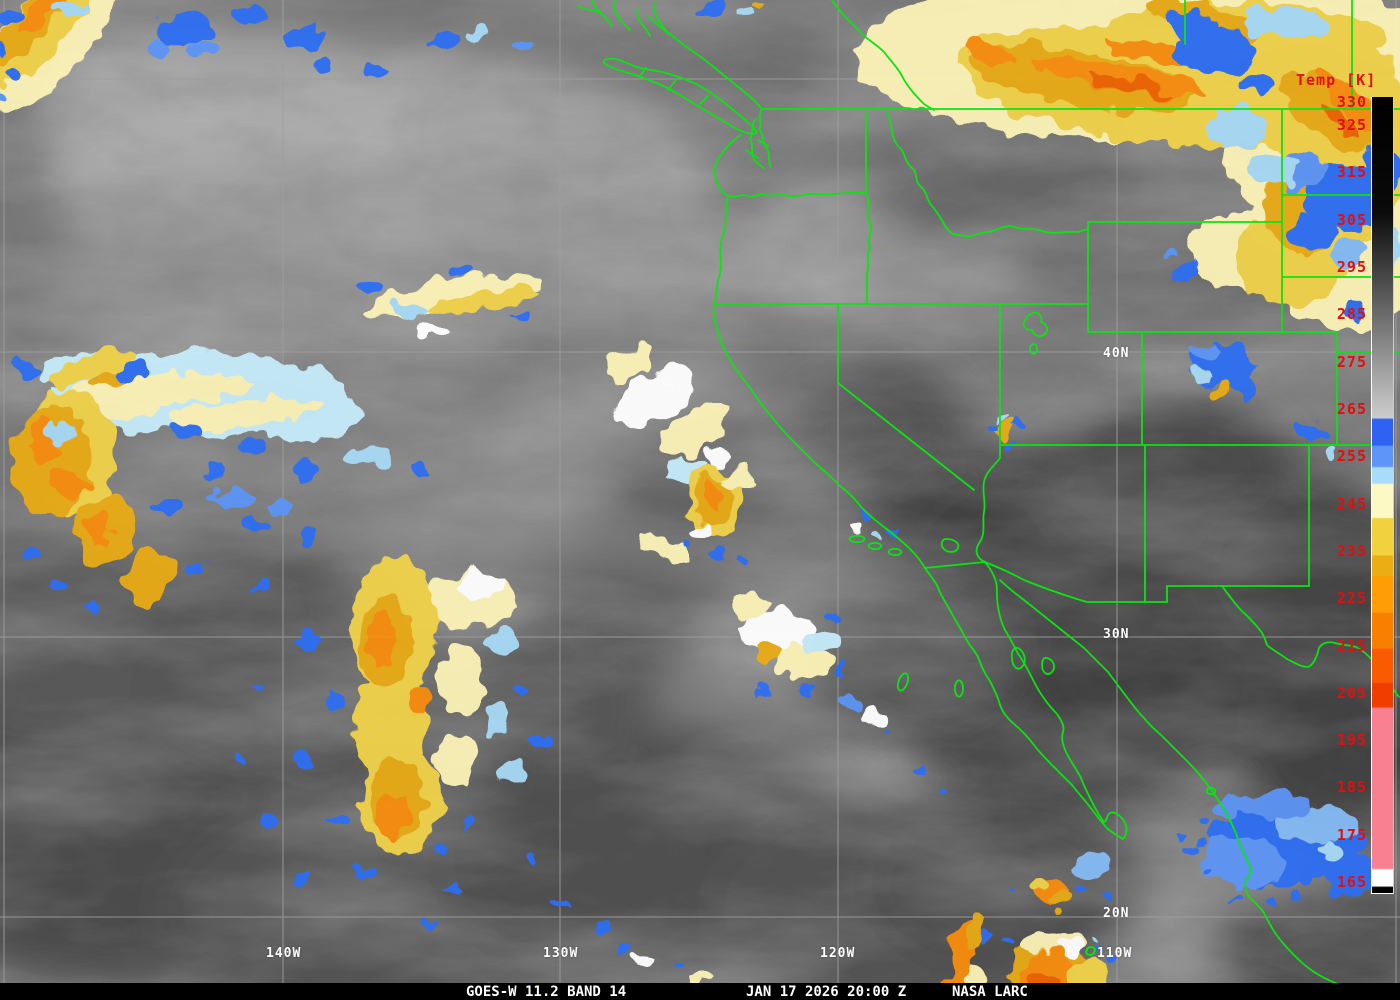  Describe the element at coordinates (906, 397) in the screenshot. I see `ca-nv-border` at that location.